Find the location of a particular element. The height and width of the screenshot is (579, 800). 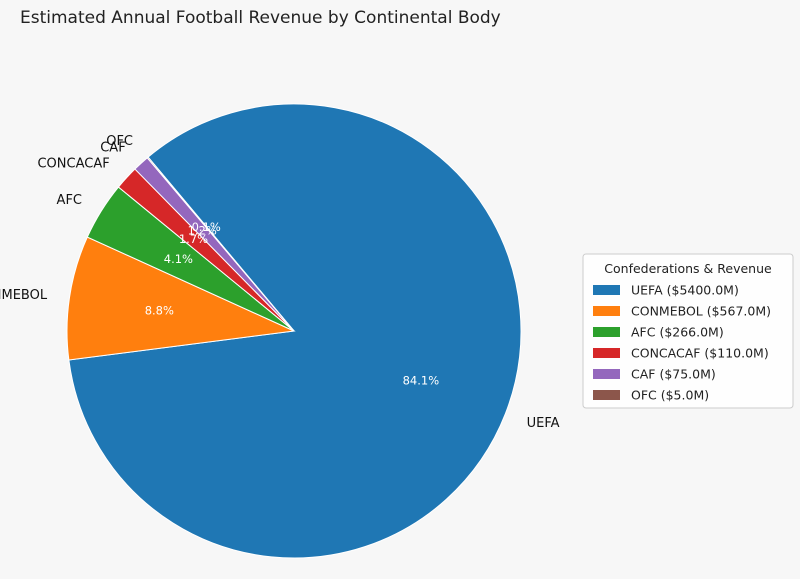

legend-swatch-ofc is located at coordinates (606, 395).